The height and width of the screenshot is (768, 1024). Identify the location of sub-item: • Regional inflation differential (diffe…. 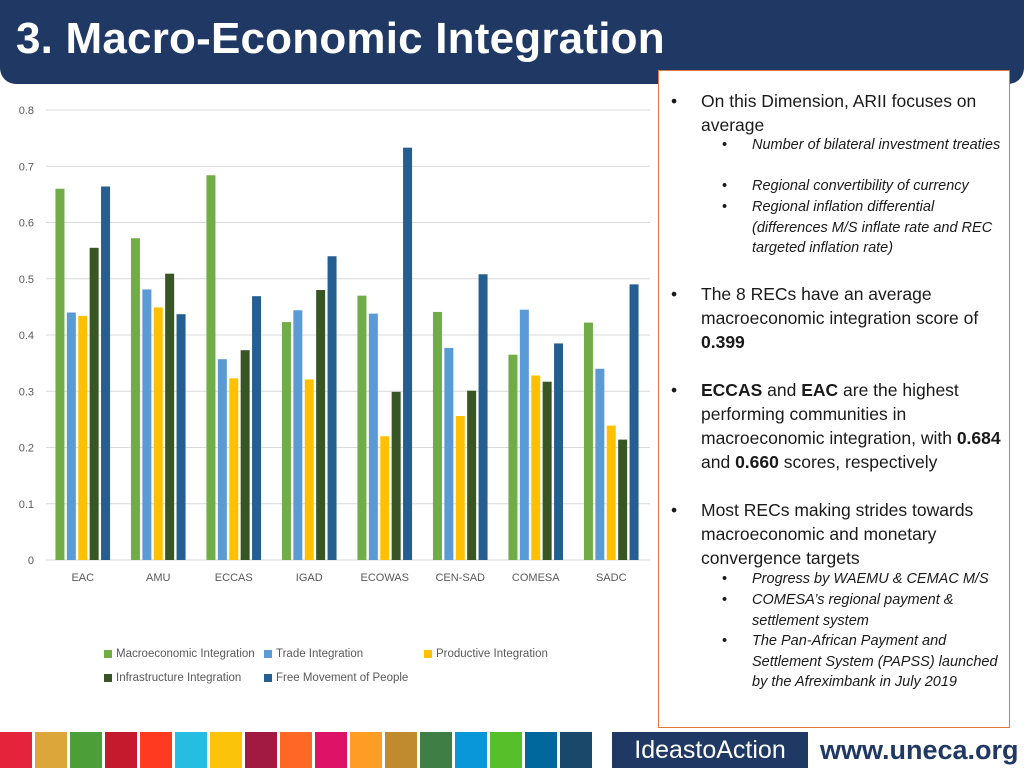
(859, 228).